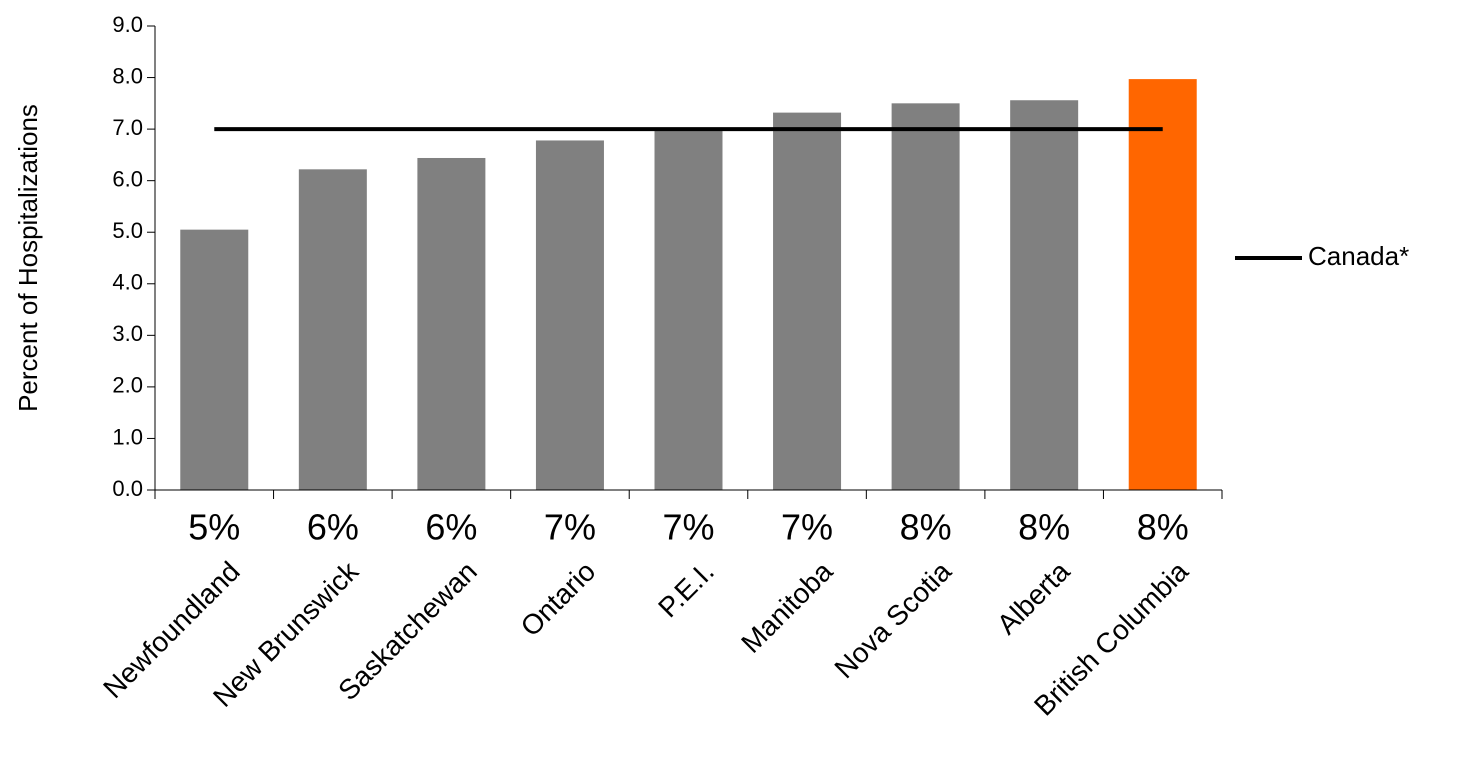  Describe the element at coordinates (1033, 597) in the screenshot. I see `x-tick-label: Alberta` at that location.